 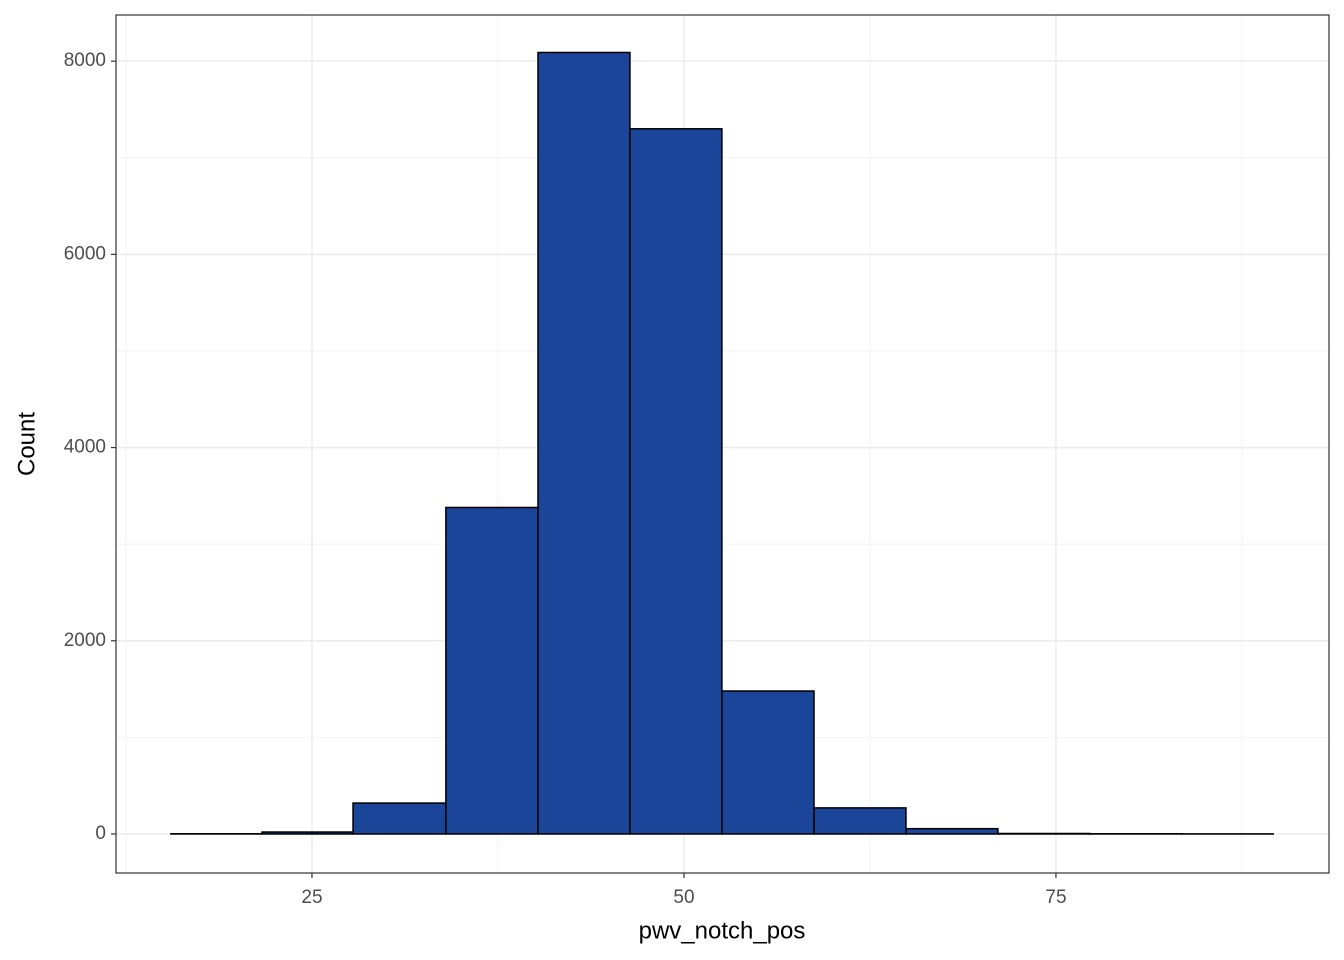 I want to click on y-tick-label: 0, so click(x=100, y=833).